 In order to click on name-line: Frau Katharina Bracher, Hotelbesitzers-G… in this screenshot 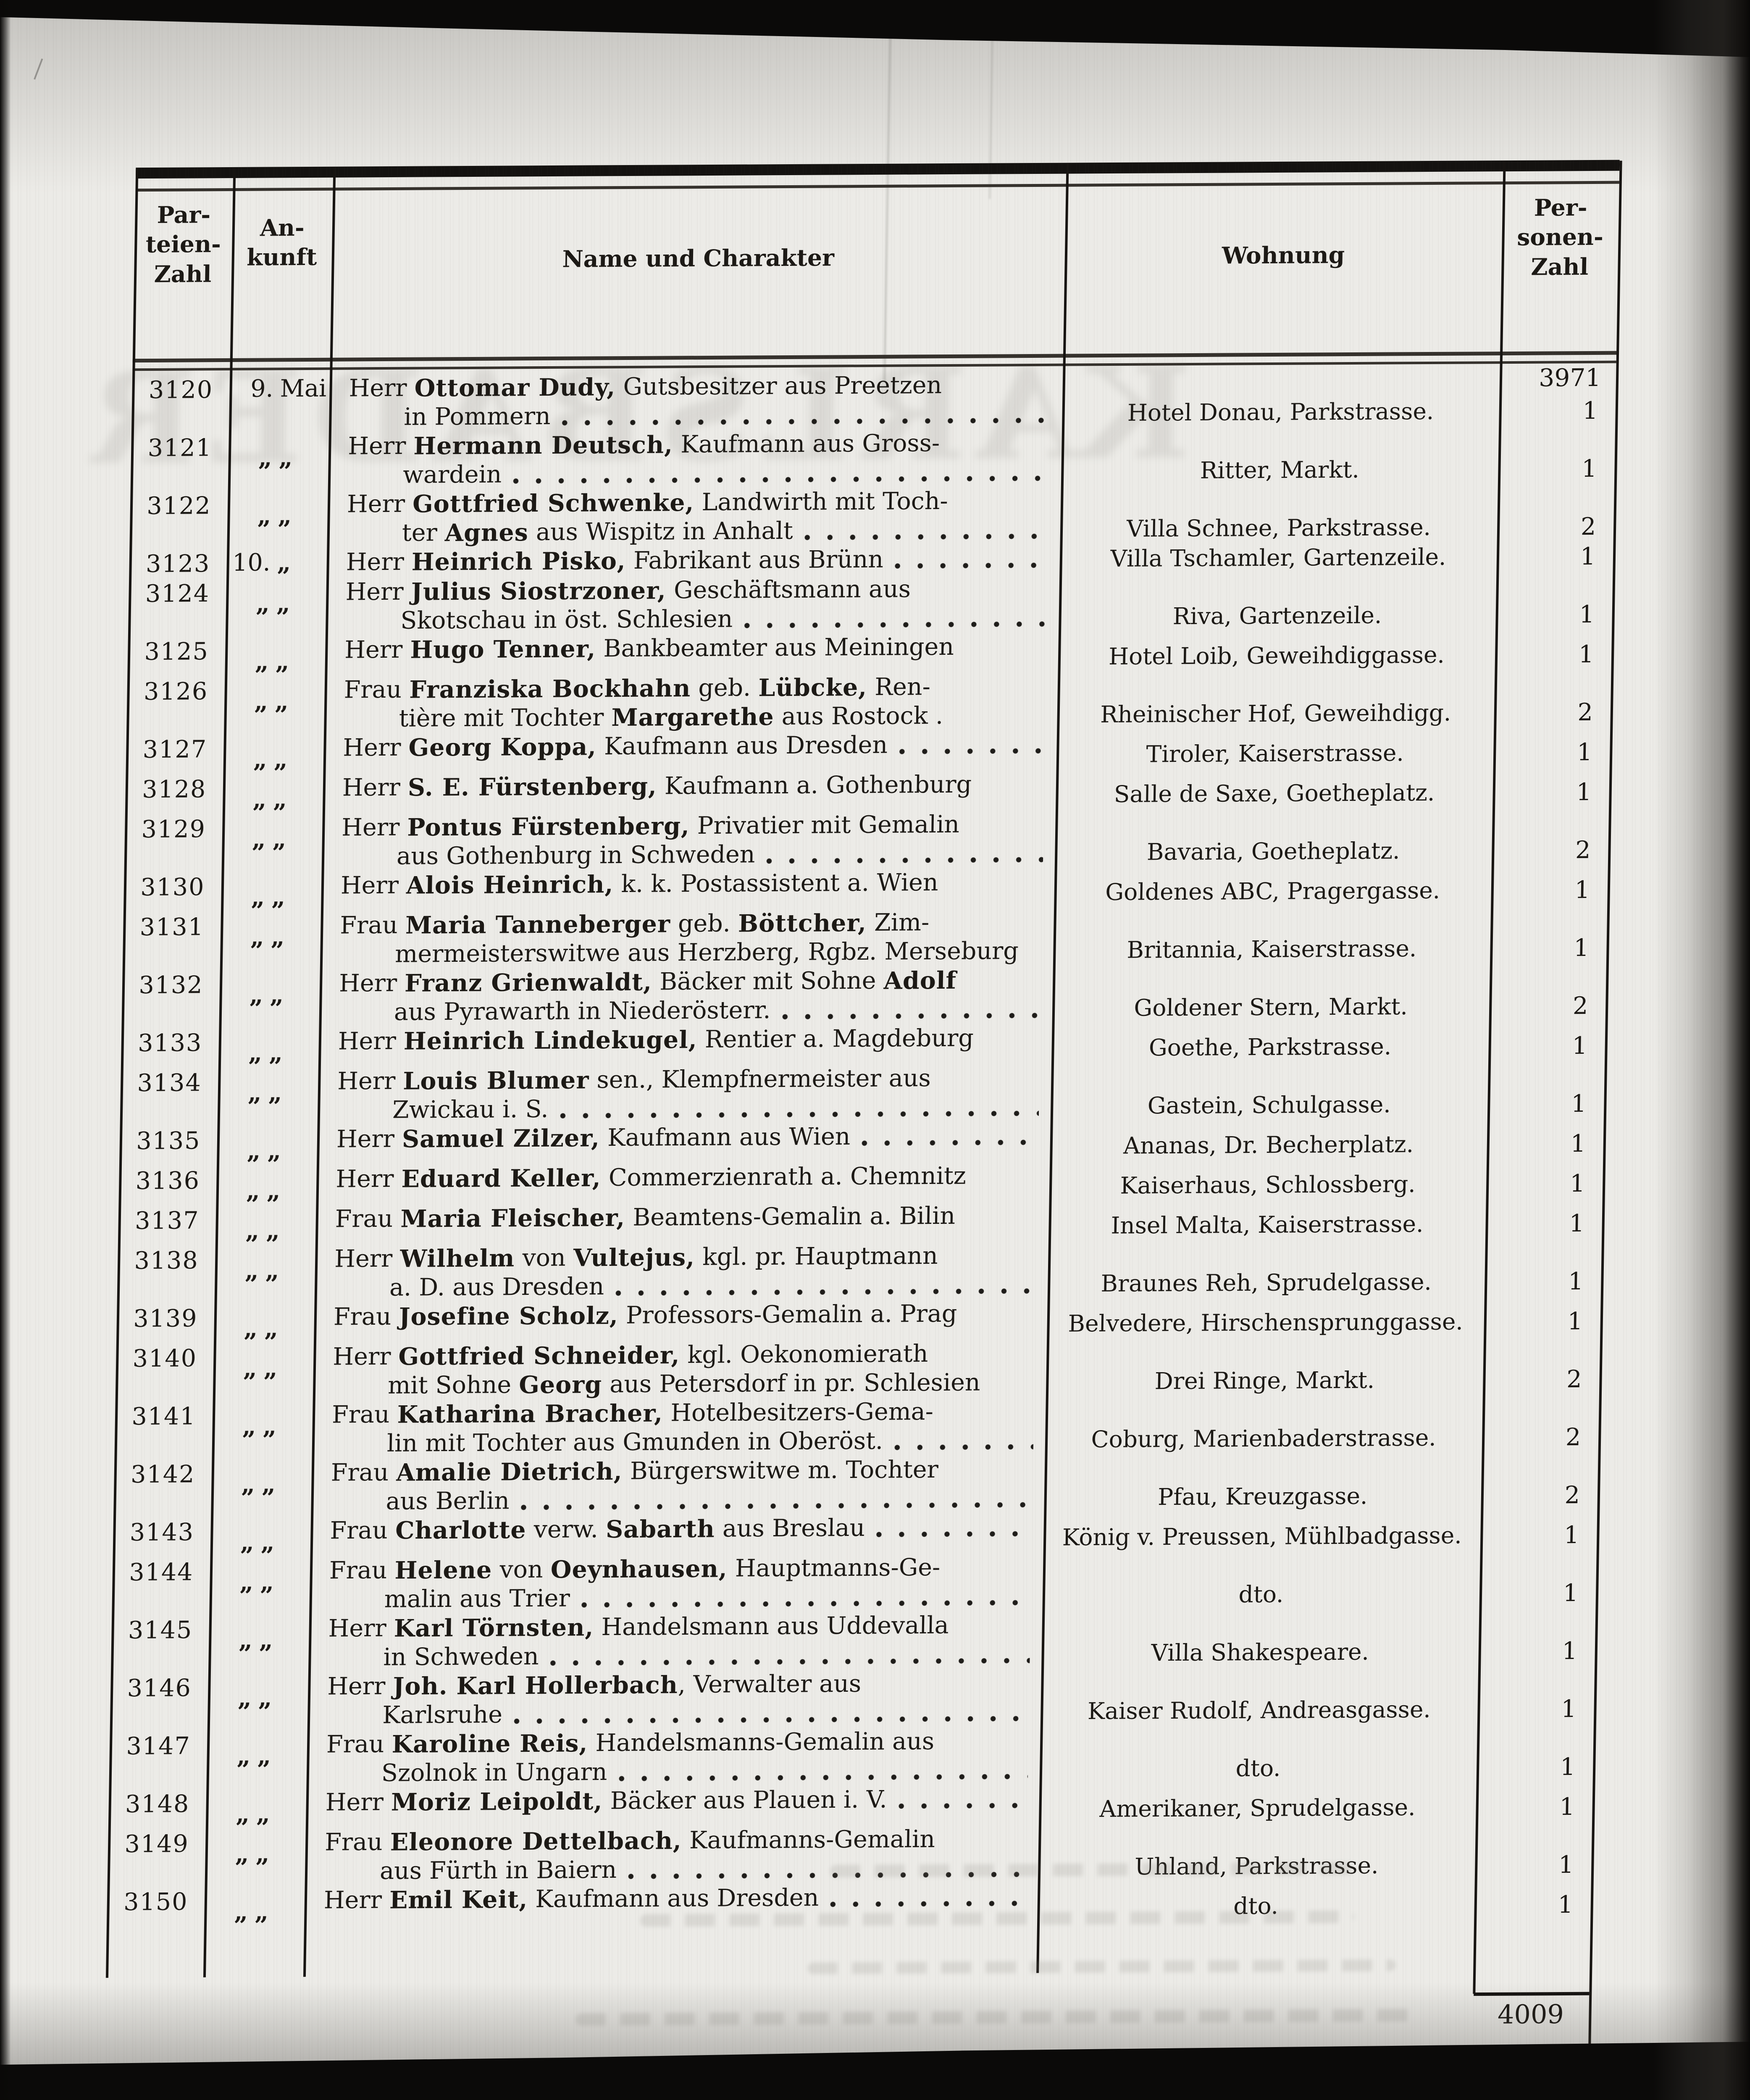, I will do `click(685, 1413)`.